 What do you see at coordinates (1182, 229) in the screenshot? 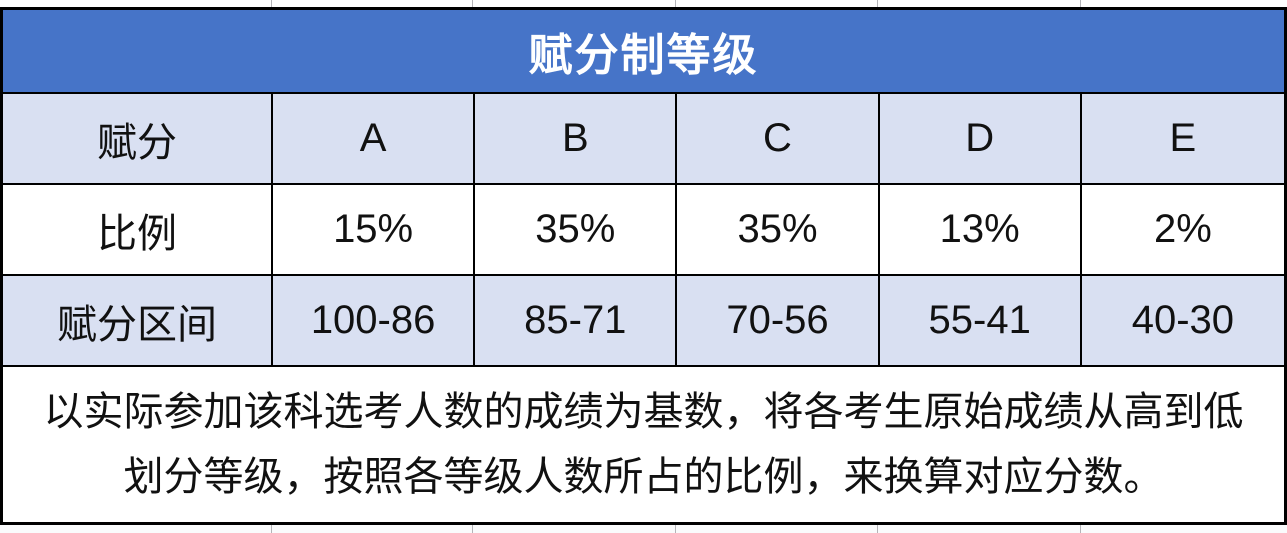
I see `proportion-cell-e: 2%` at bounding box center [1182, 229].